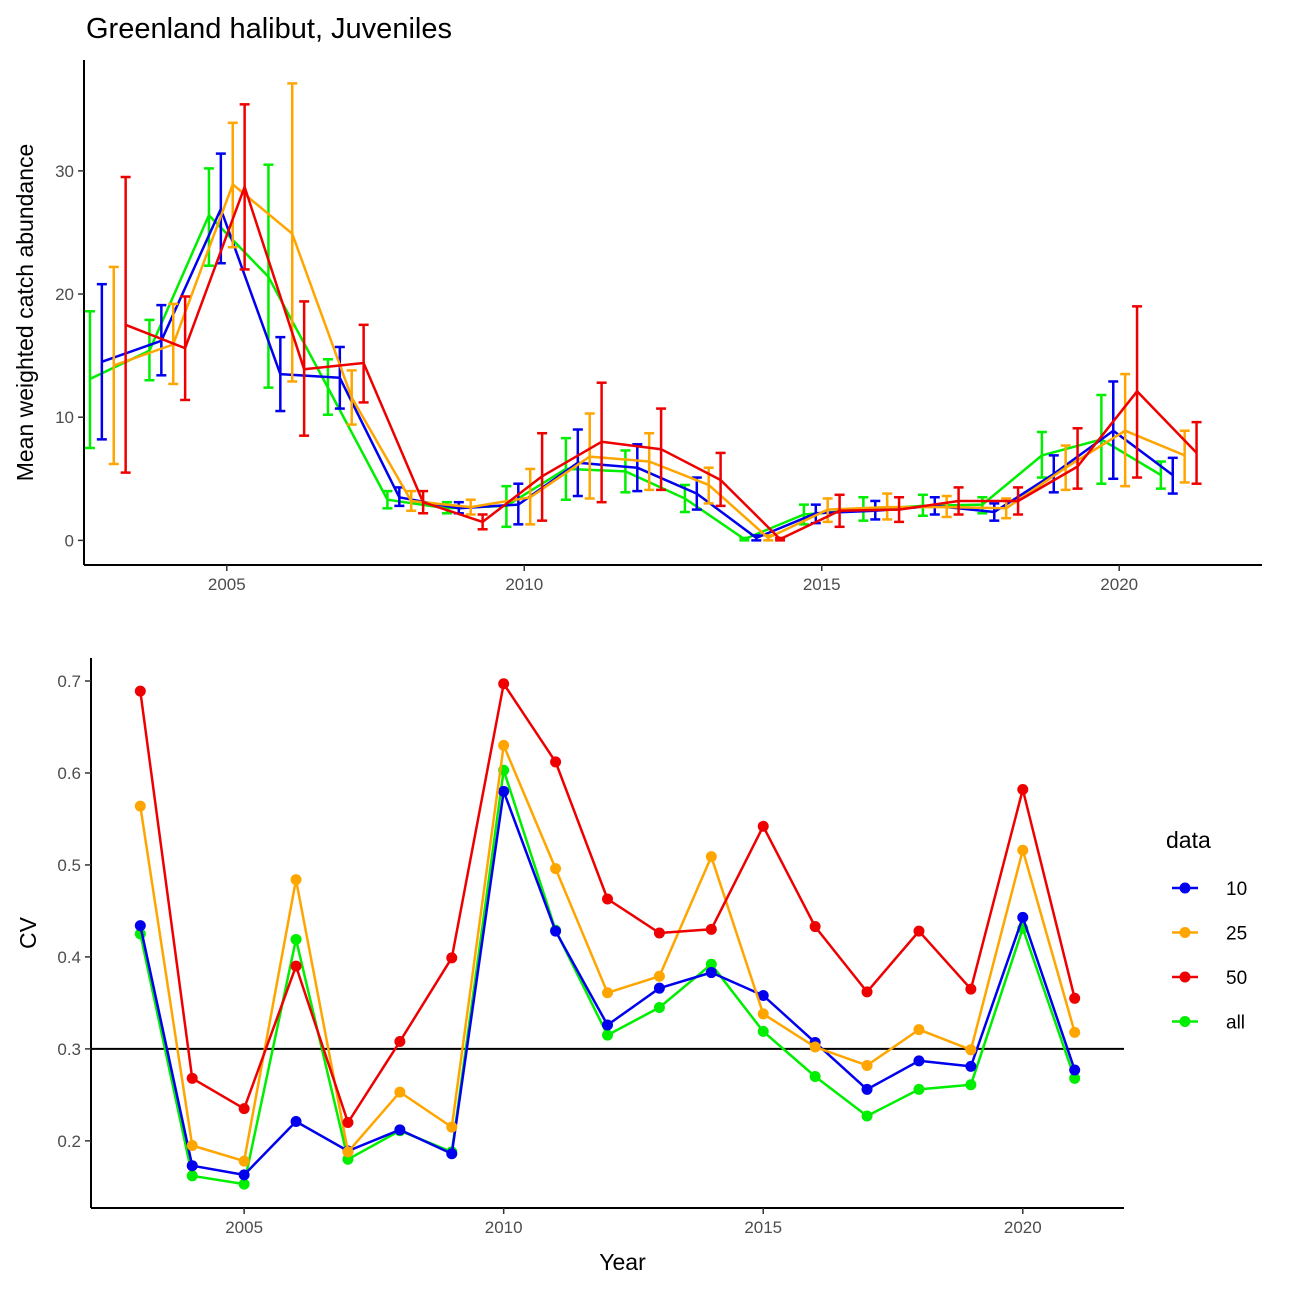 This screenshot has width=1290, height=1290. What do you see at coordinates (69, 681) in the screenshot?
I see `y-tick-label: 0.7` at bounding box center [69, 681].